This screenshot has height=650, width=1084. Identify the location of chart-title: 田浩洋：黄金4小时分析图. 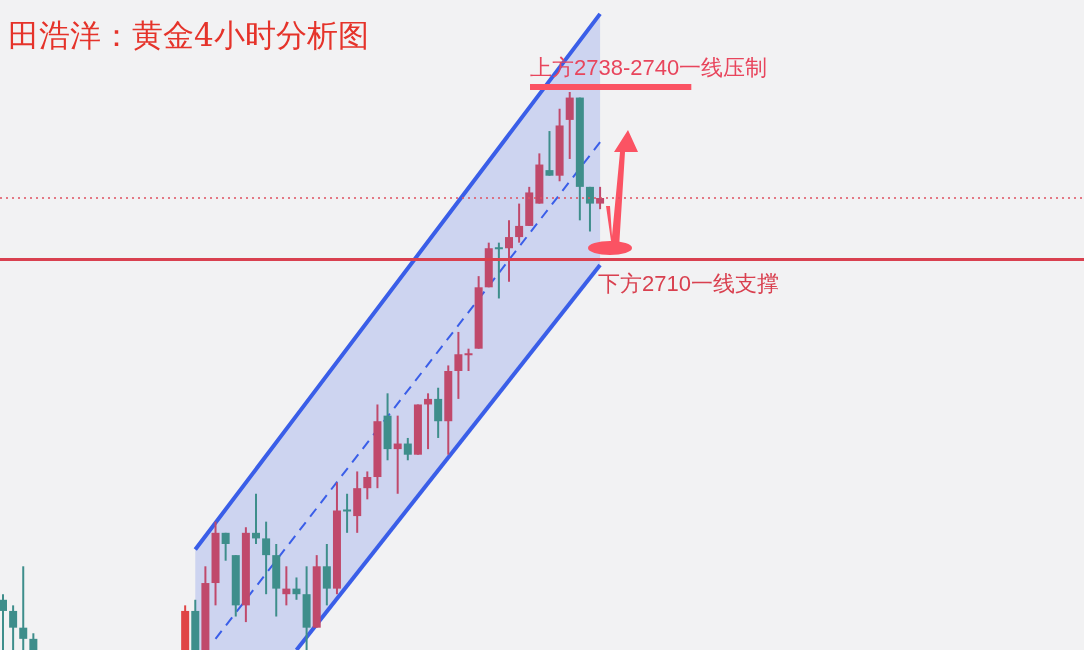
(188, 35).